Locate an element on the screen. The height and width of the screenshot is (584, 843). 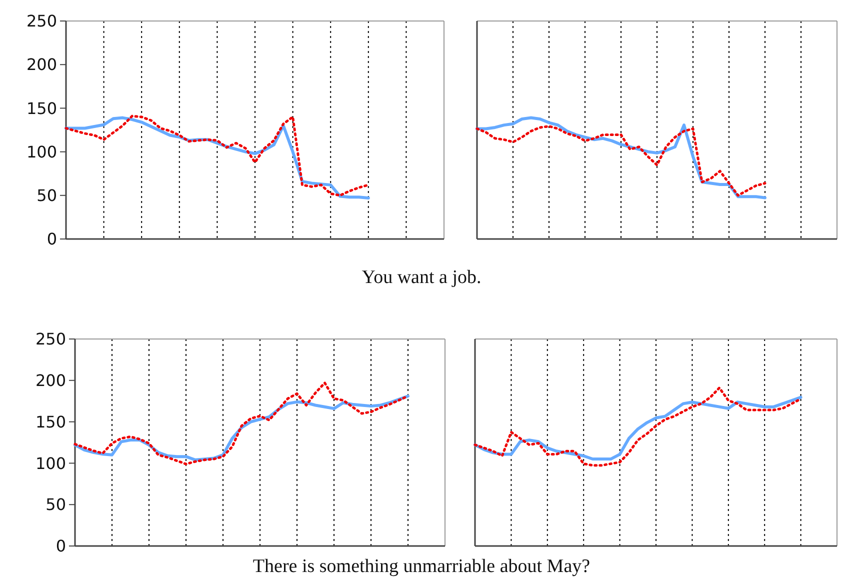
text: There is something unmarriable about May? is located at coordinates (421, 566).